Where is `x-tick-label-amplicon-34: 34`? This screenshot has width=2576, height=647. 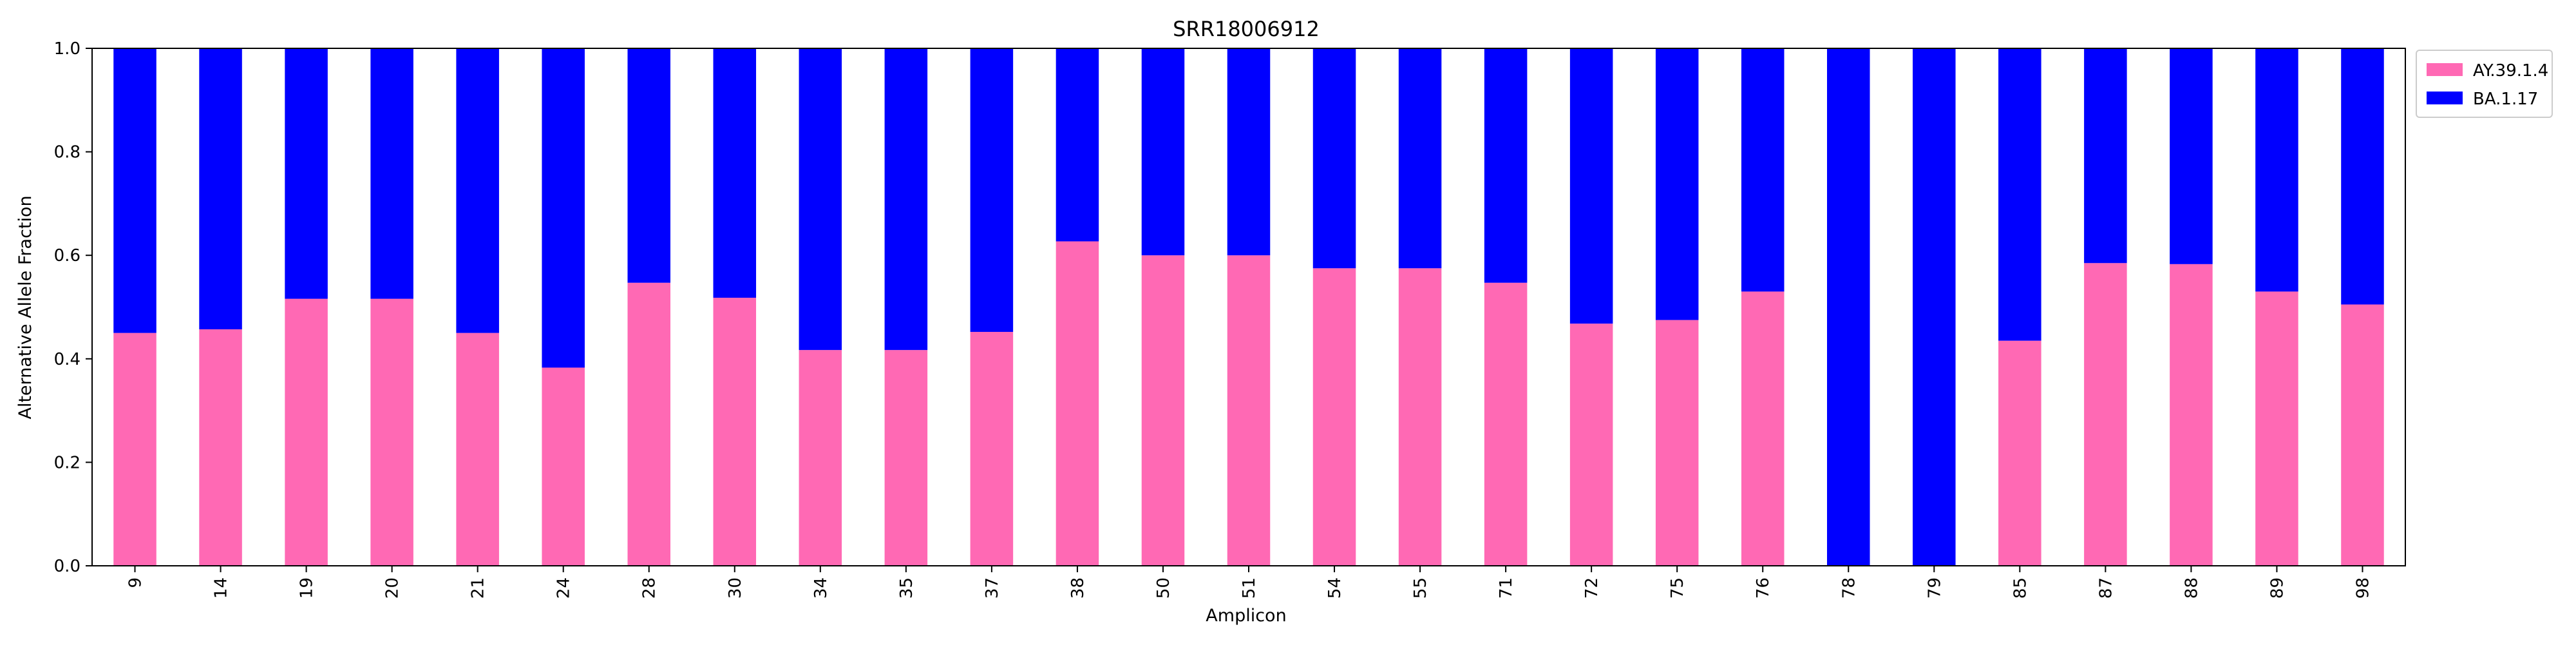 x-tick-label-amplicon-34: 34 is located at coordinates (821, 588).